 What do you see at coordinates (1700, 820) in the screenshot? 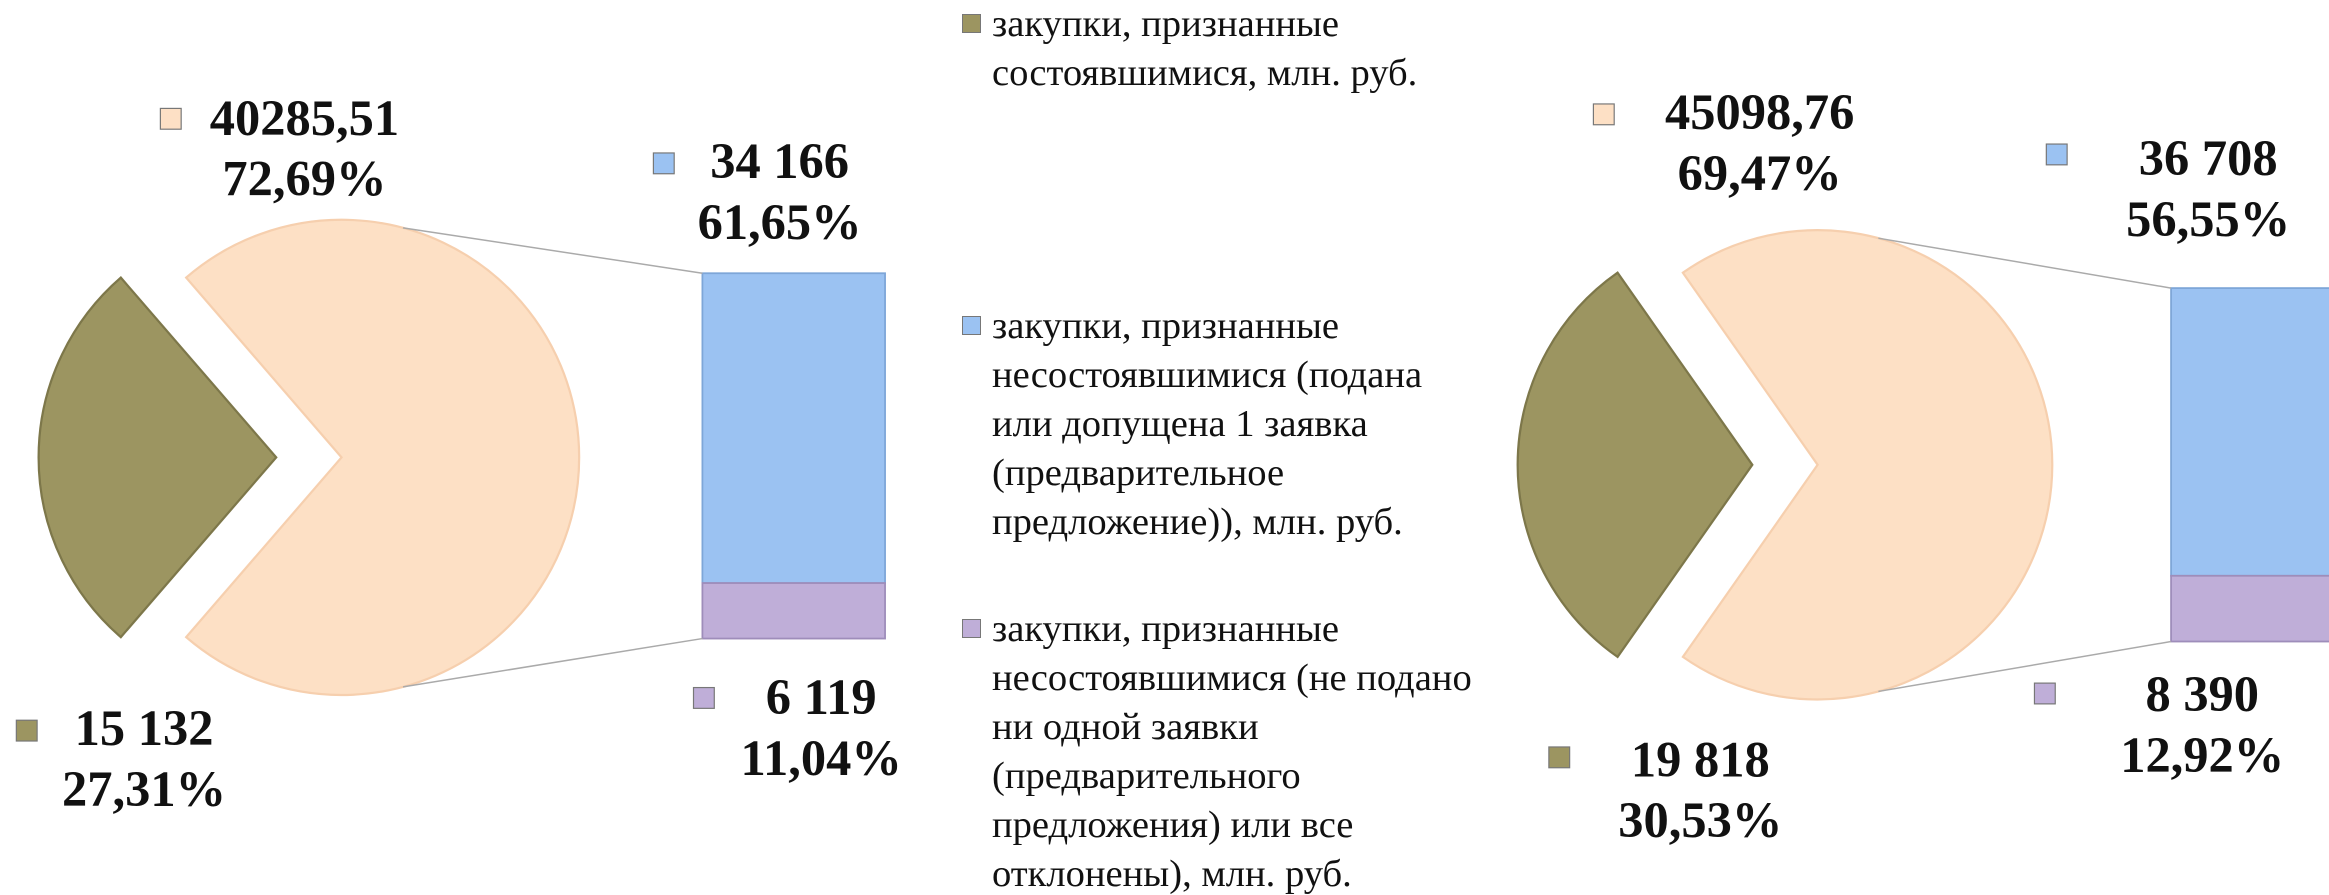
I see `percent-label: 30,53%` at bounding box center [1700, 820].